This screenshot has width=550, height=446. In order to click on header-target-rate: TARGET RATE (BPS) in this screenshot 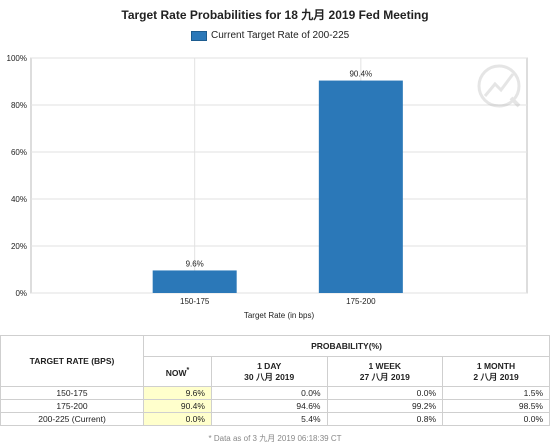, I will do `click(72, 361)`.